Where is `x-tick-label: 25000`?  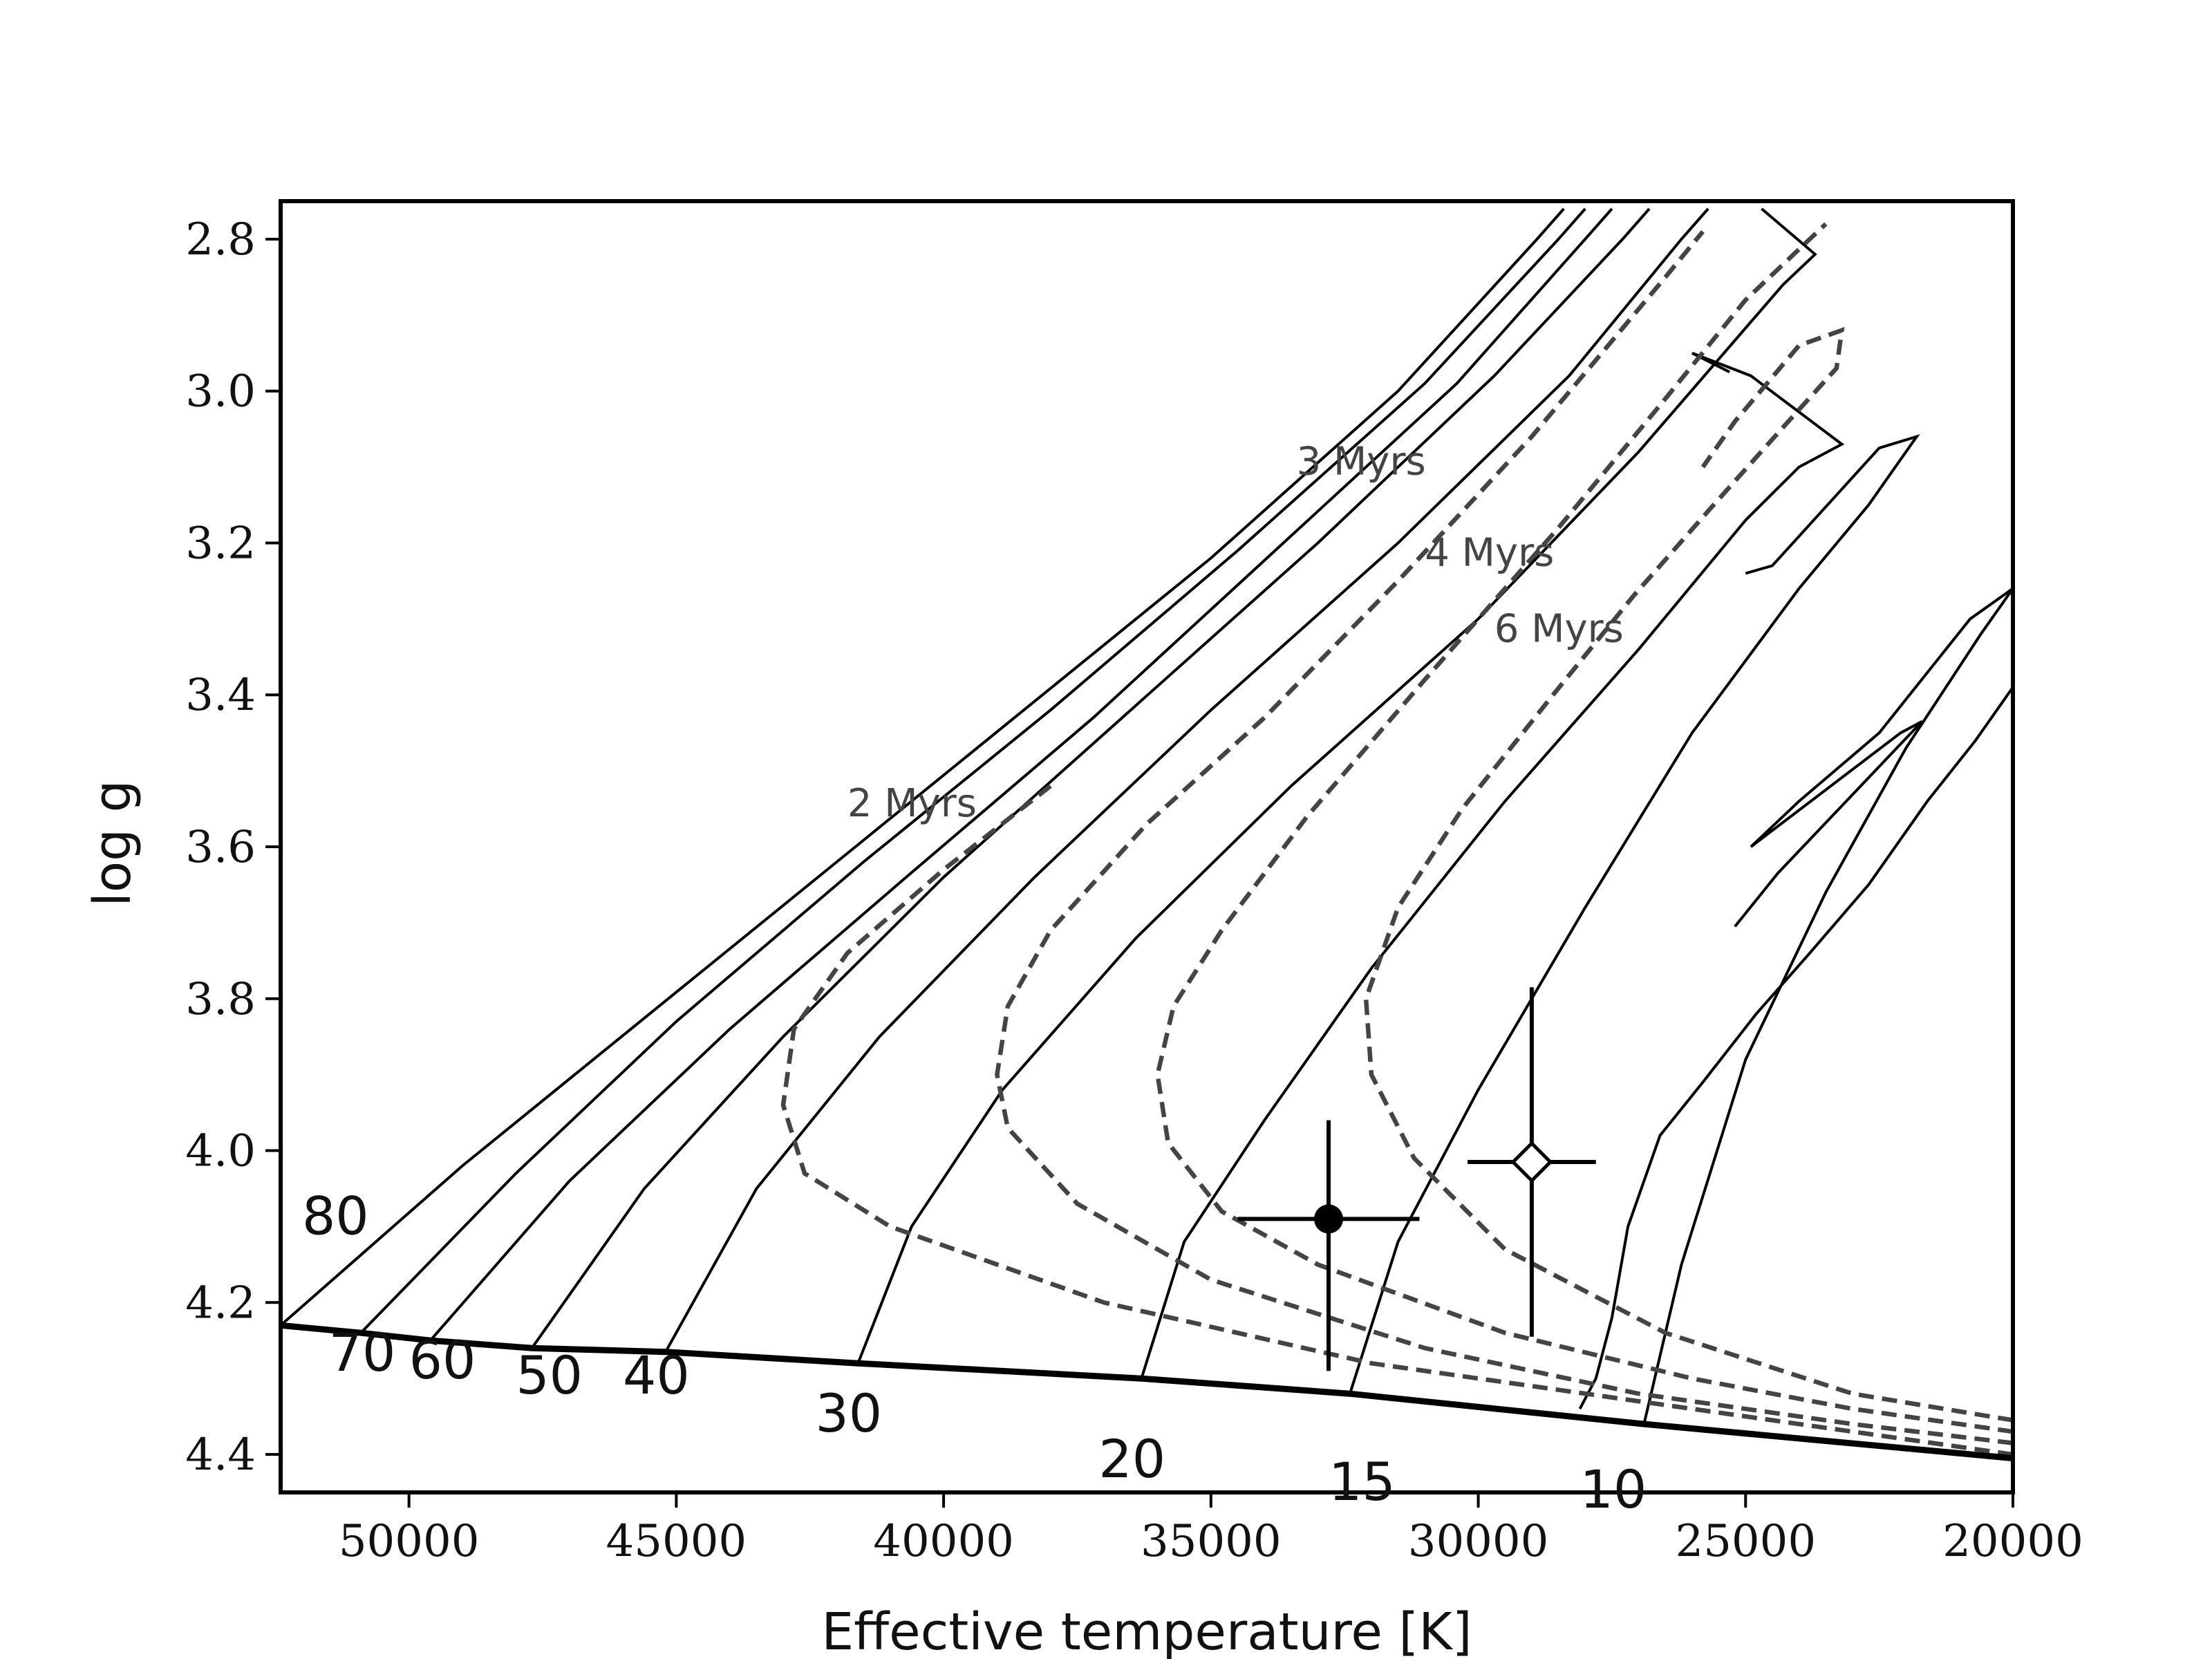
x-tick-label: 25000 is located at coordinates (1746, 1541).